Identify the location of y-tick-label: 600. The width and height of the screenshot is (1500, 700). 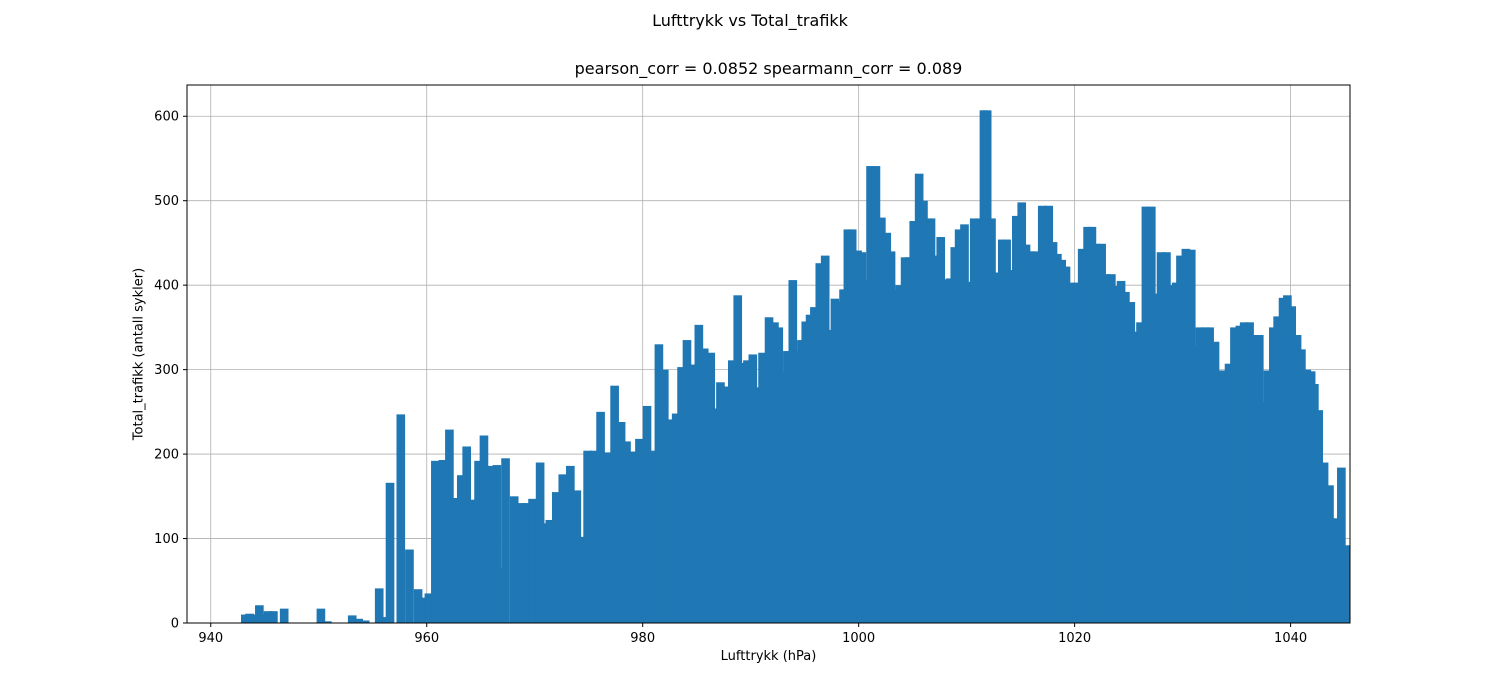
(166, 117).